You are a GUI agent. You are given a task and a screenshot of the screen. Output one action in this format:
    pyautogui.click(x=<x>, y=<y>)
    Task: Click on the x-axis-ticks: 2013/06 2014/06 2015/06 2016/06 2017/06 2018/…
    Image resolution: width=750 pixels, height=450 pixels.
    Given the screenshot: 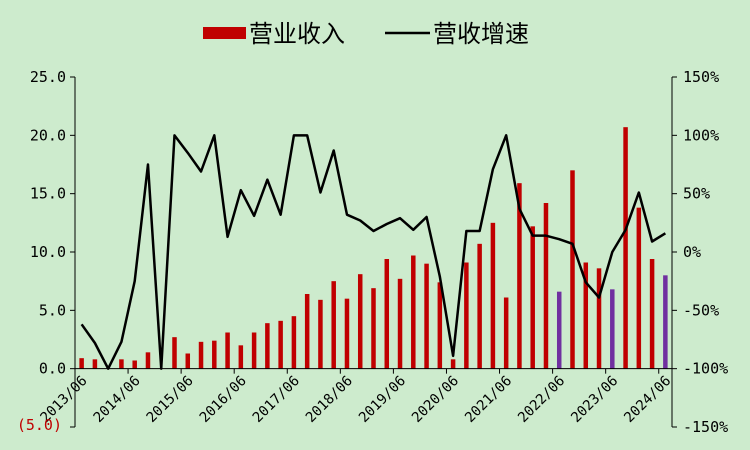 What is the action you would take?
    pyautogui.click(x=356, y=397)
    